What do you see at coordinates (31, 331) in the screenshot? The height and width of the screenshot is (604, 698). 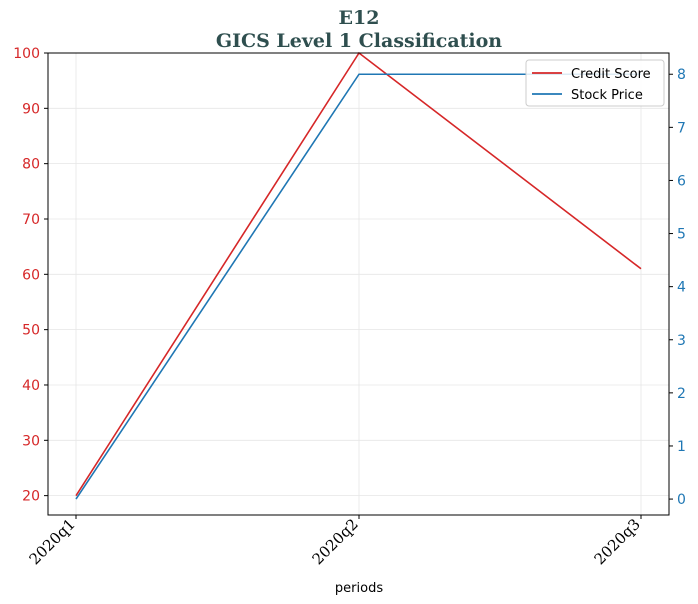 I see `left-tick-label: 50` at bounding box center [31, 331].